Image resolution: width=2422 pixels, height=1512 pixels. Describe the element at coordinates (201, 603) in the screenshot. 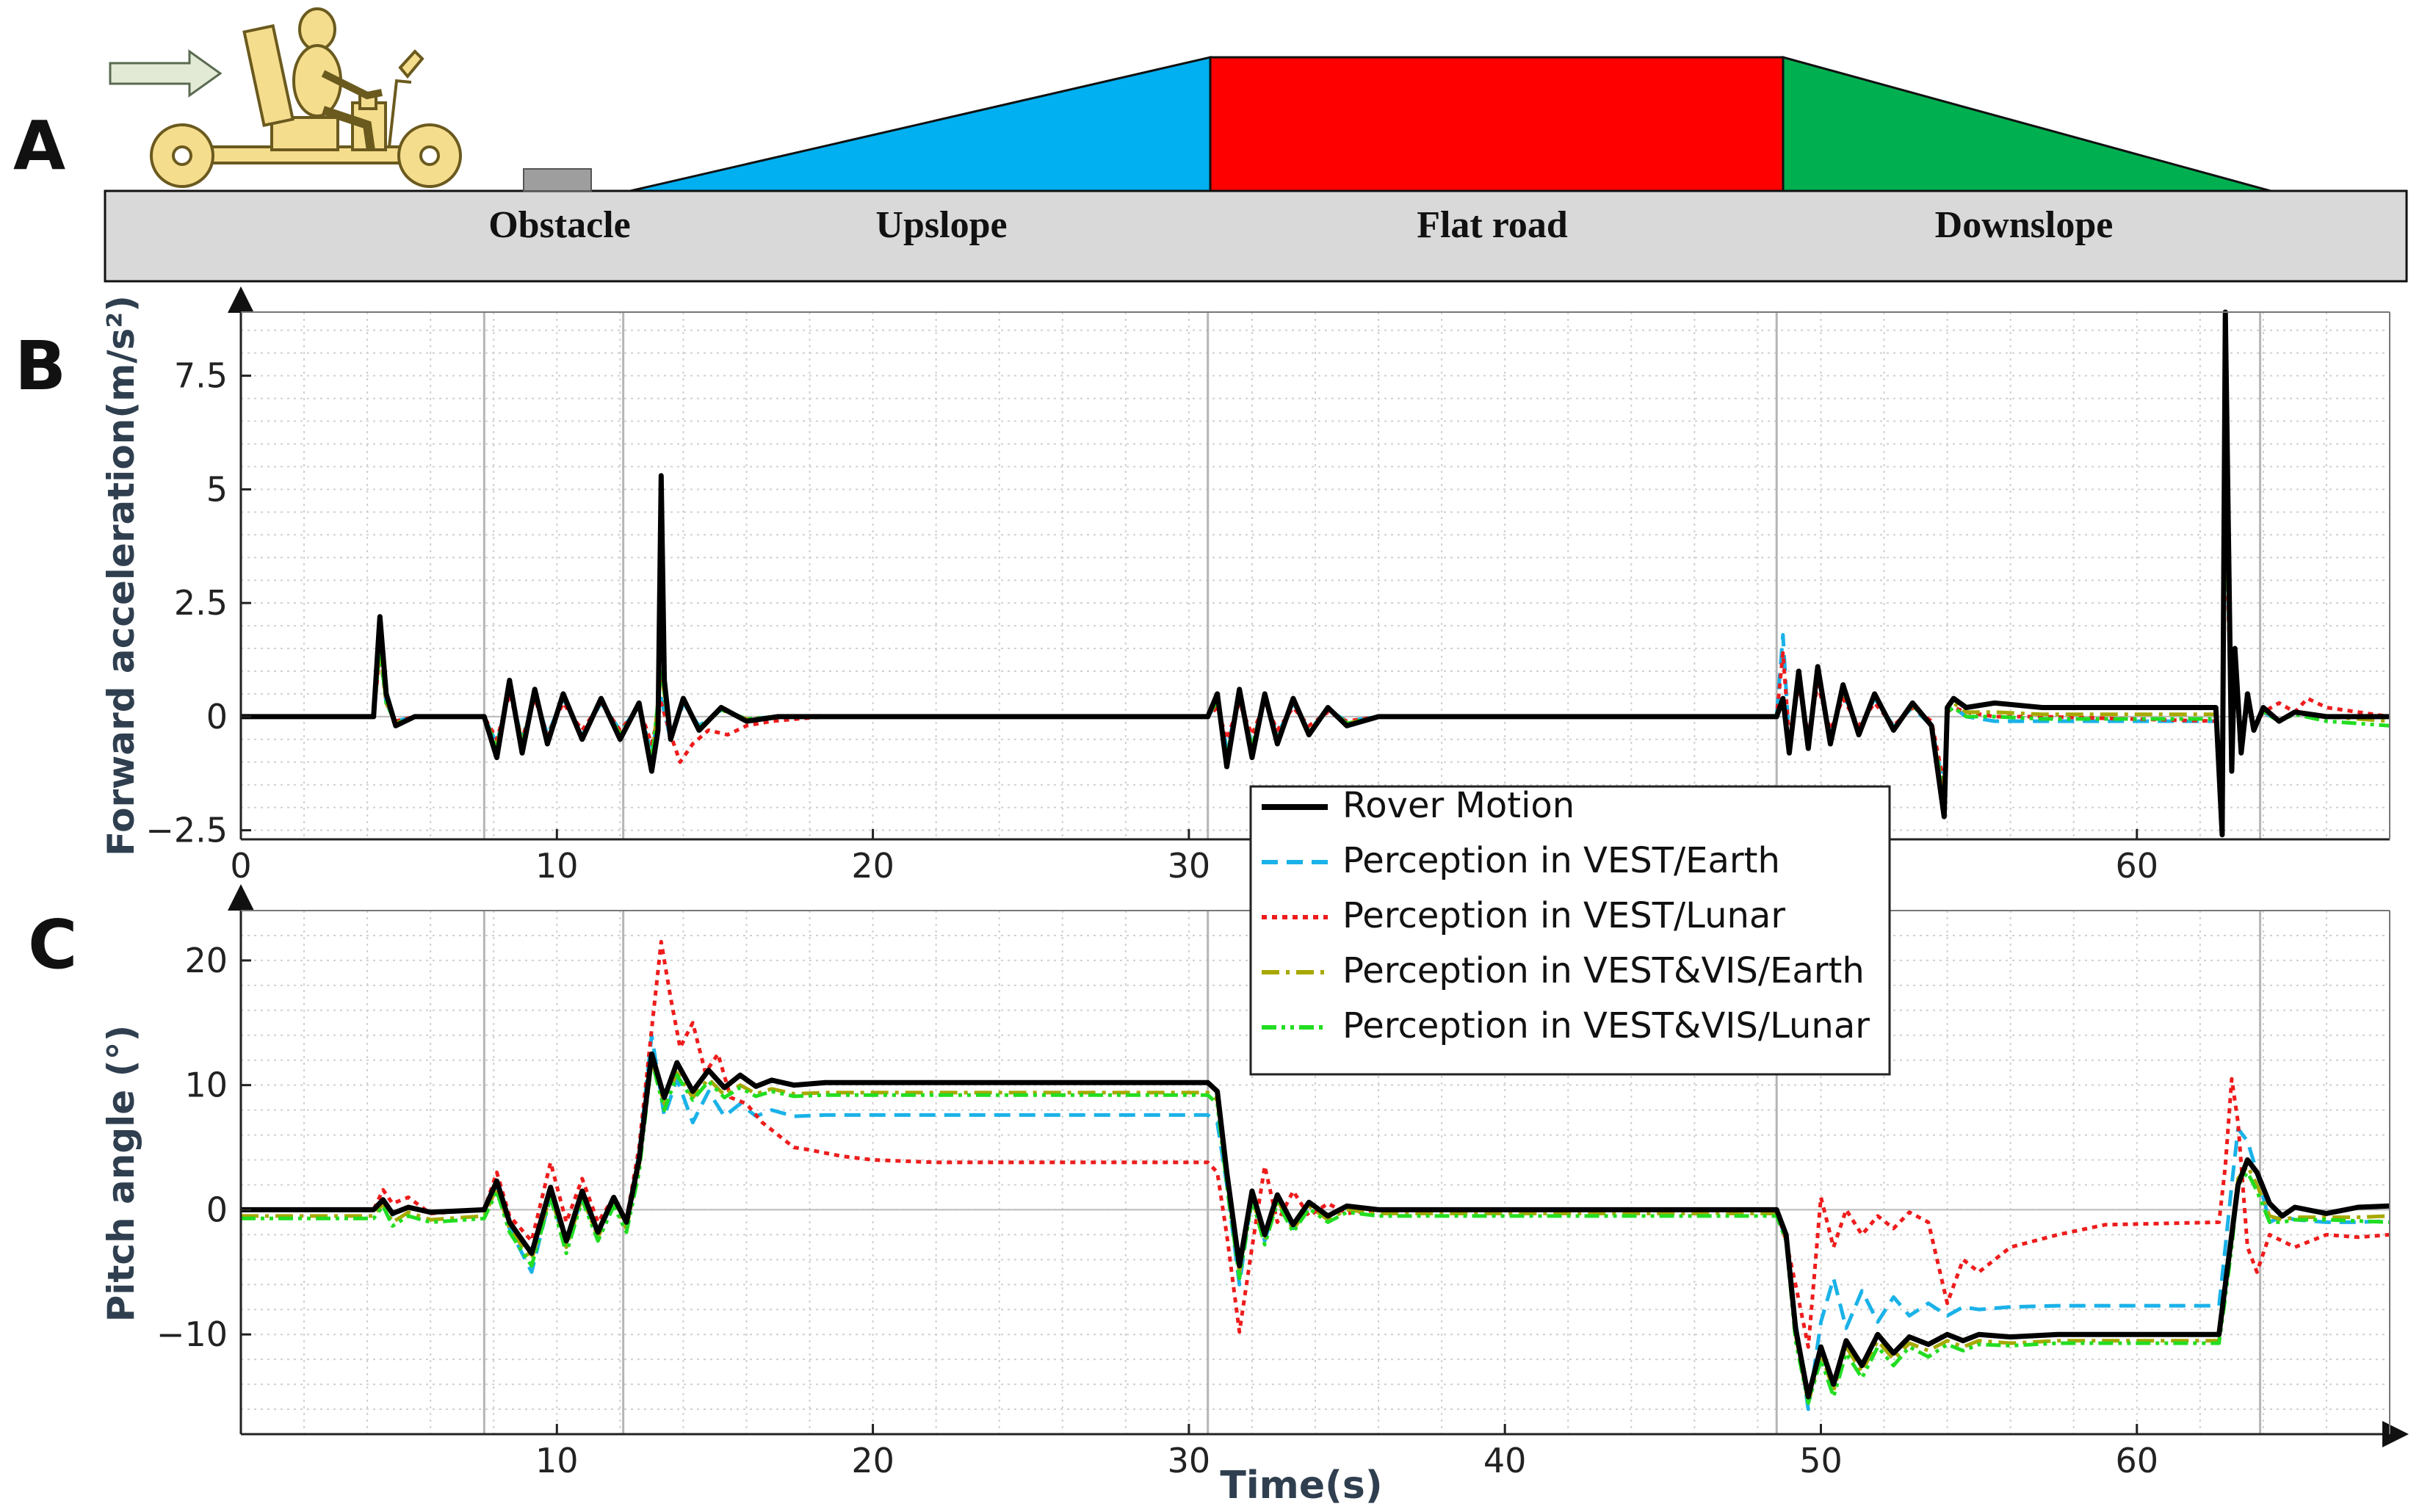

I see `y-tick-label: 2.5` at that location.